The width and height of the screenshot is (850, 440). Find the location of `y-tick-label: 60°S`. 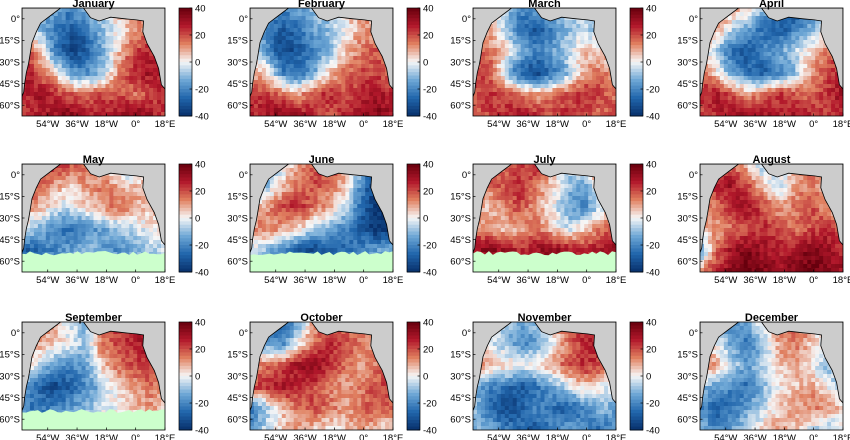

y-tick-label: 60°S is located at coordinates (237, 106).